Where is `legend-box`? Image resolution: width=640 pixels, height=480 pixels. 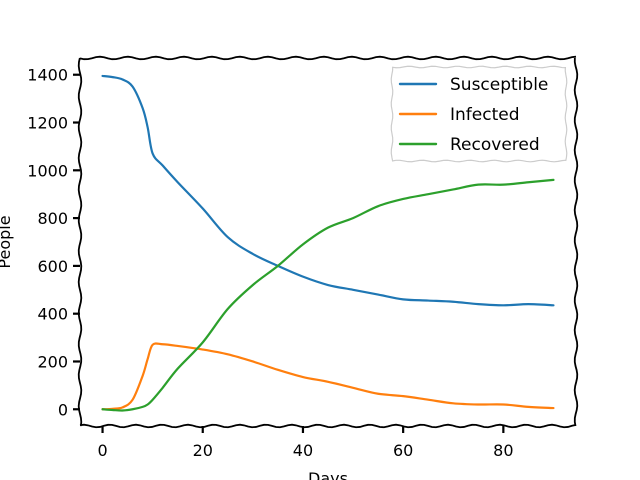 legend-box is located at coordinates (479, 114).